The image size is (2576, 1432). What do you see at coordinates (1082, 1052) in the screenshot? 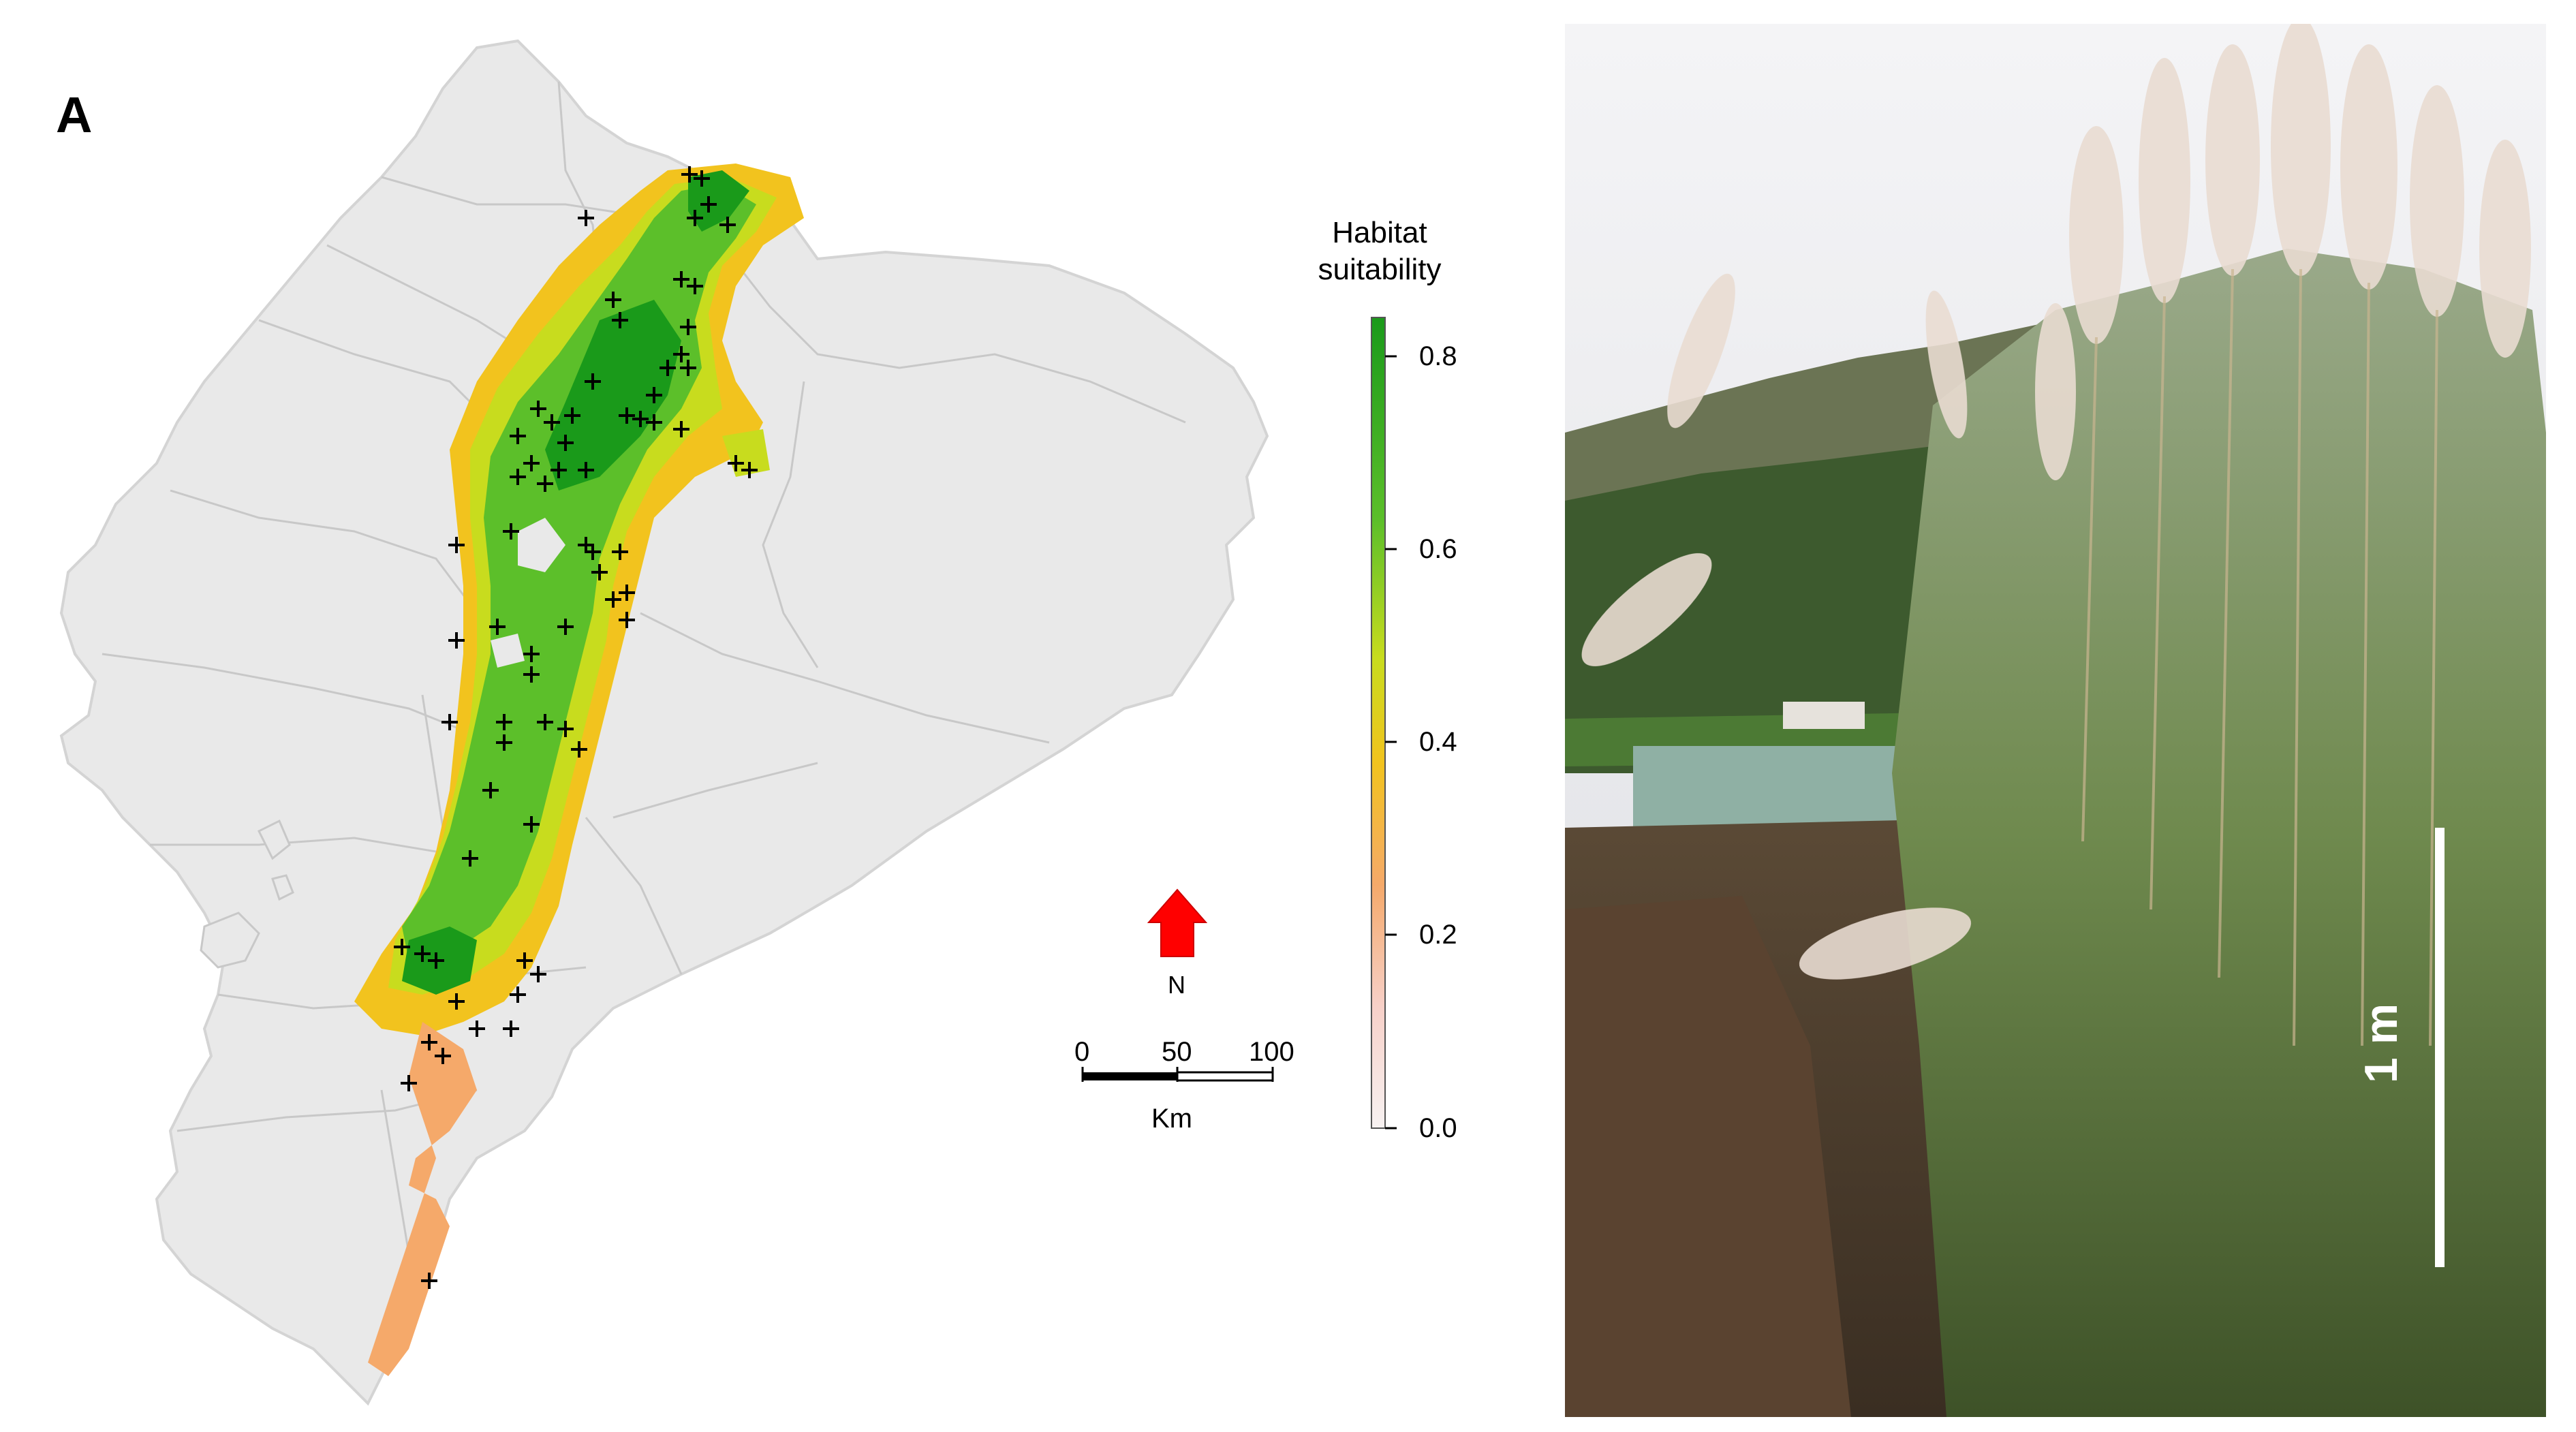
I see `scale-tick-label: 0` at bounding box center [1082, 1052].